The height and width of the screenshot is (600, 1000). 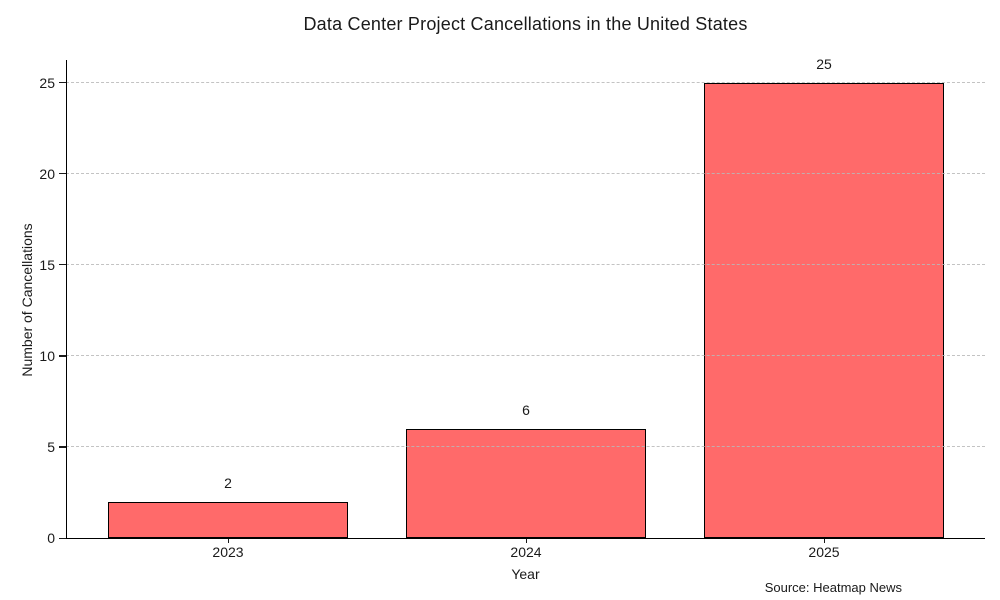 What do you see at coordinates (824, 63) in the screenshot?
I see `value-label-2025: 25` at bounding box center [824, 63].